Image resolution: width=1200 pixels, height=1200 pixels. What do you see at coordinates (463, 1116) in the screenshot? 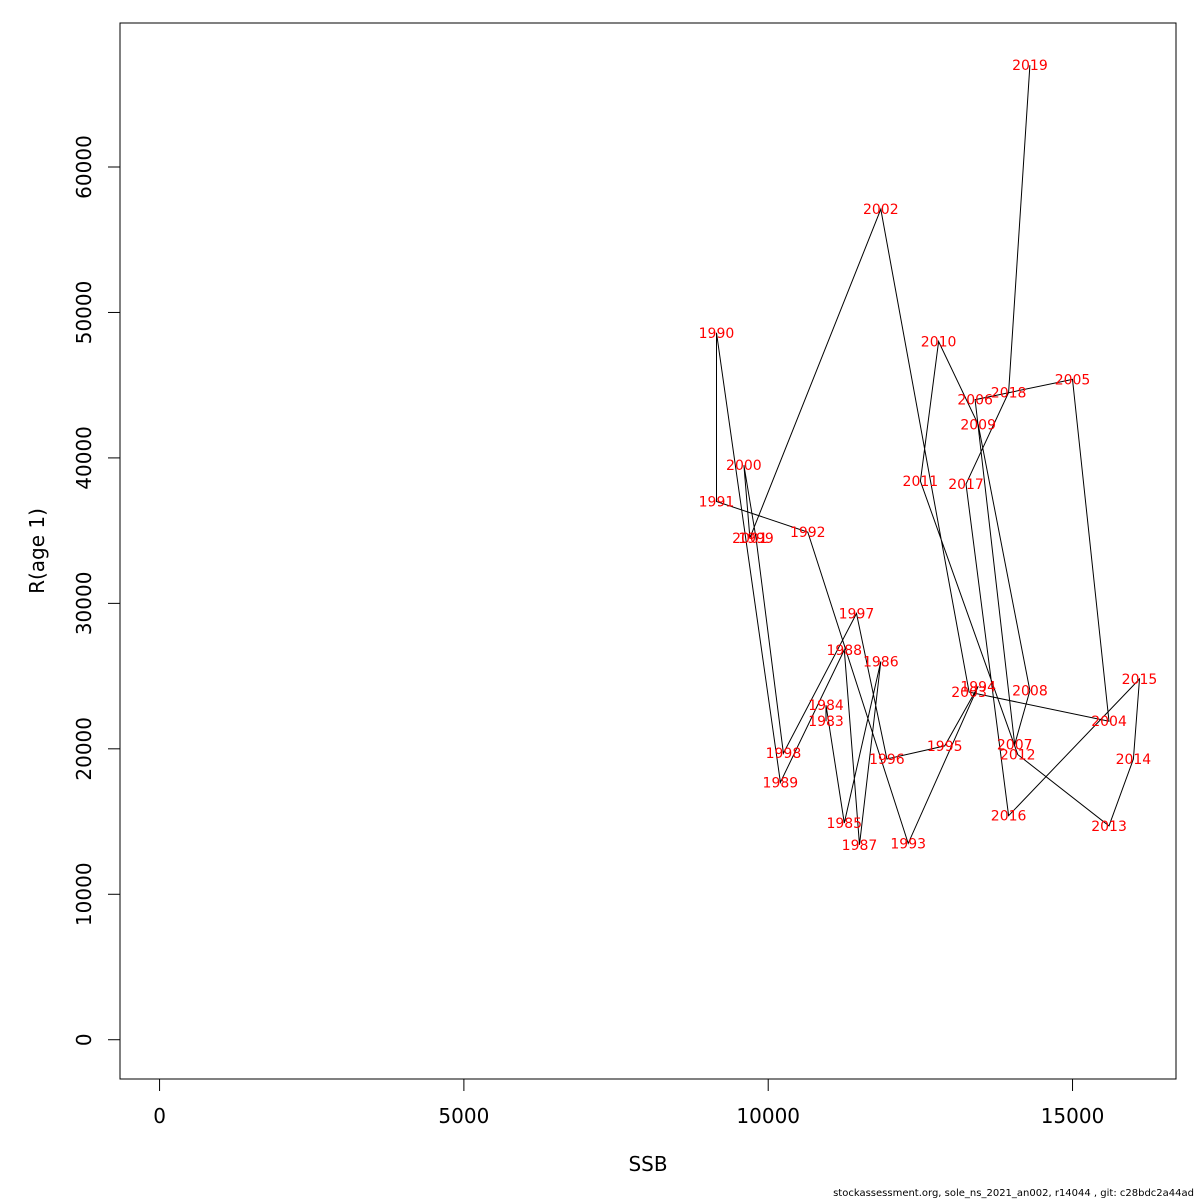
I see `x-tick-label: 5000` at bounding box center [463, 1116].